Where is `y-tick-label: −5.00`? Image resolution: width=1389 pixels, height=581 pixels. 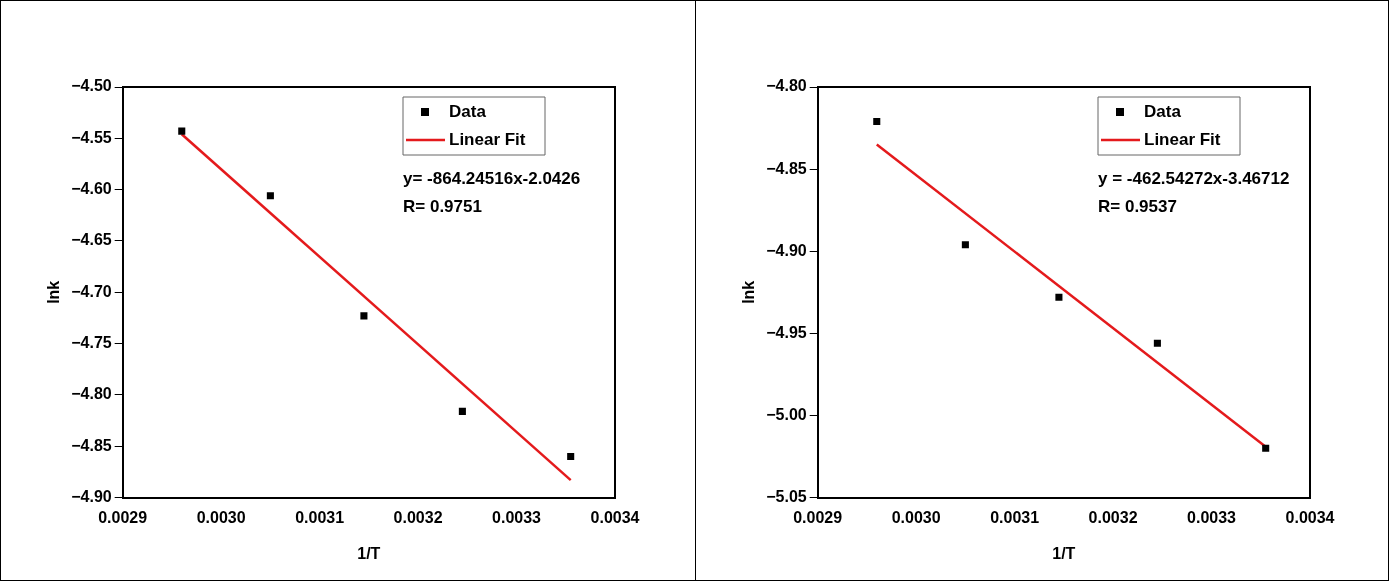
y-tick-label: −5.00 is located at coordinates (786, 414).